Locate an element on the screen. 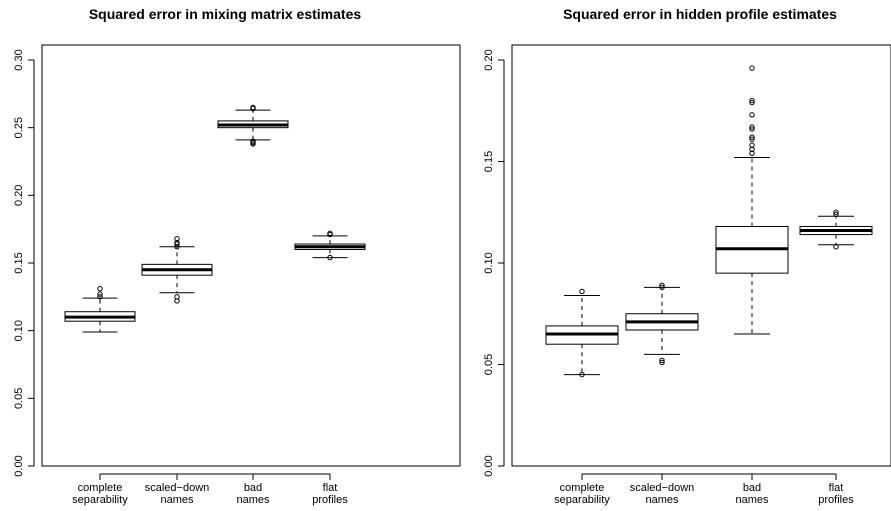 This screenshot has width=891, height=511. chart-title: Squared error in mixing matrix estimates is located at coordinates (225, 14).